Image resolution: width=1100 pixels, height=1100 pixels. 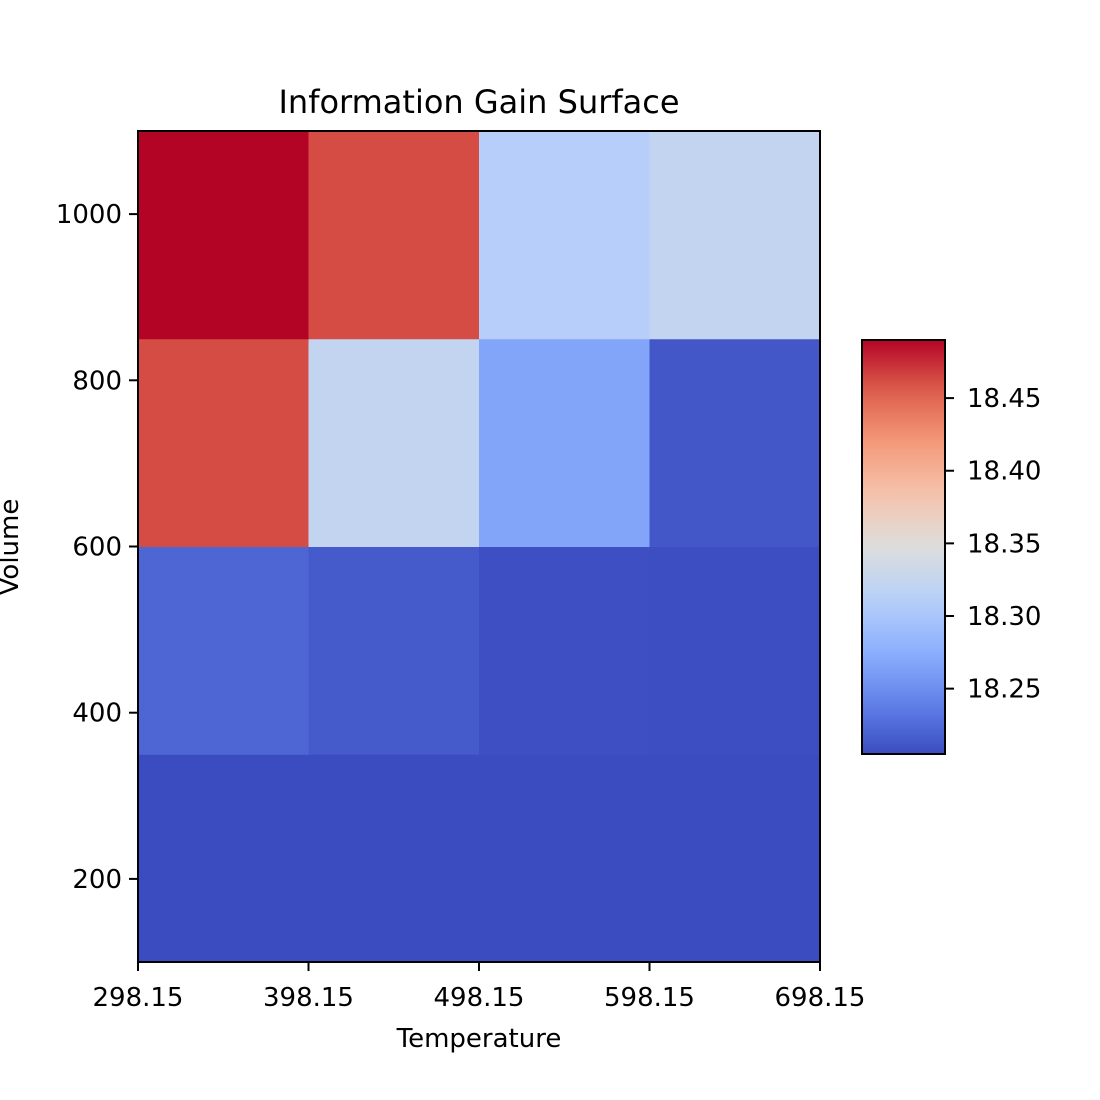 I want to click on y-tick-label: 800, so click(x=97, y=381).